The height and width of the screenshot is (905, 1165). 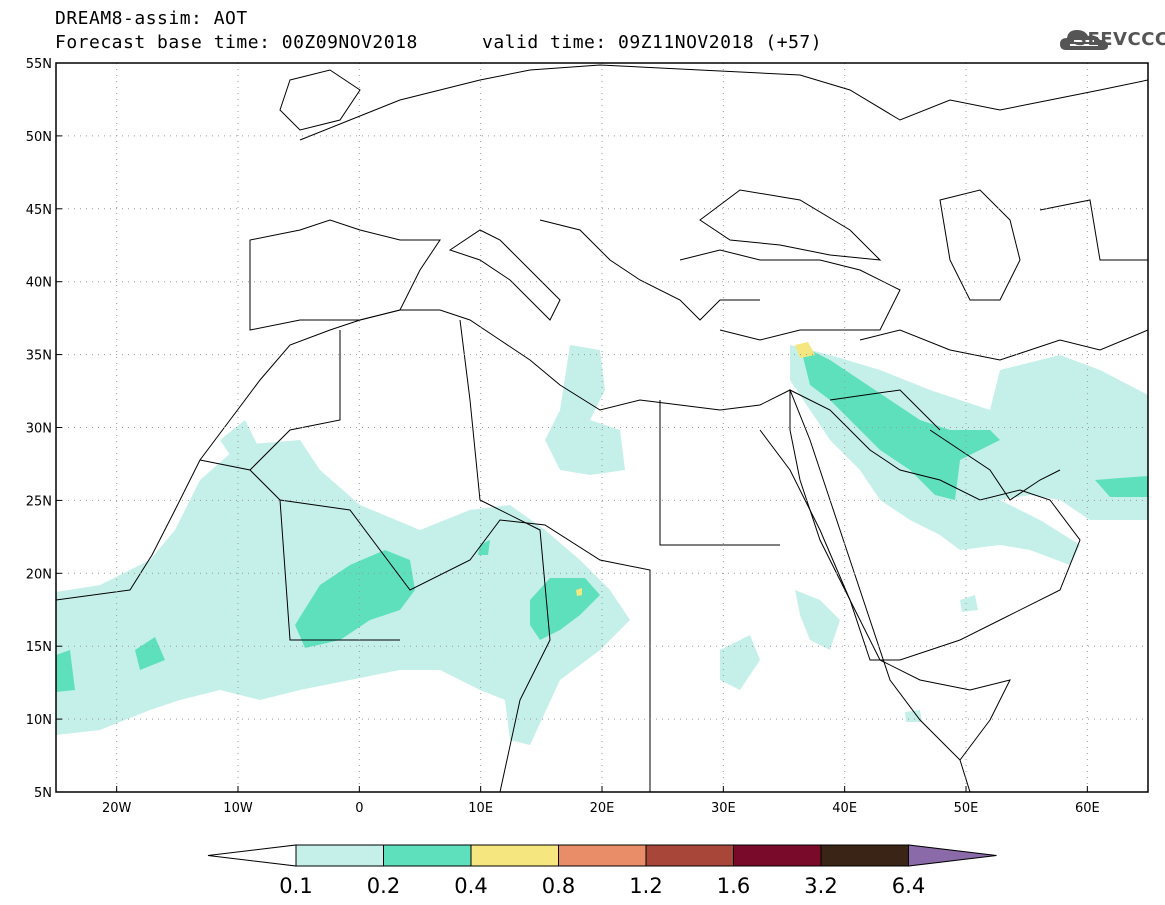 I want to click on colorbar-label: 0.8, so click(x=558, y=886).